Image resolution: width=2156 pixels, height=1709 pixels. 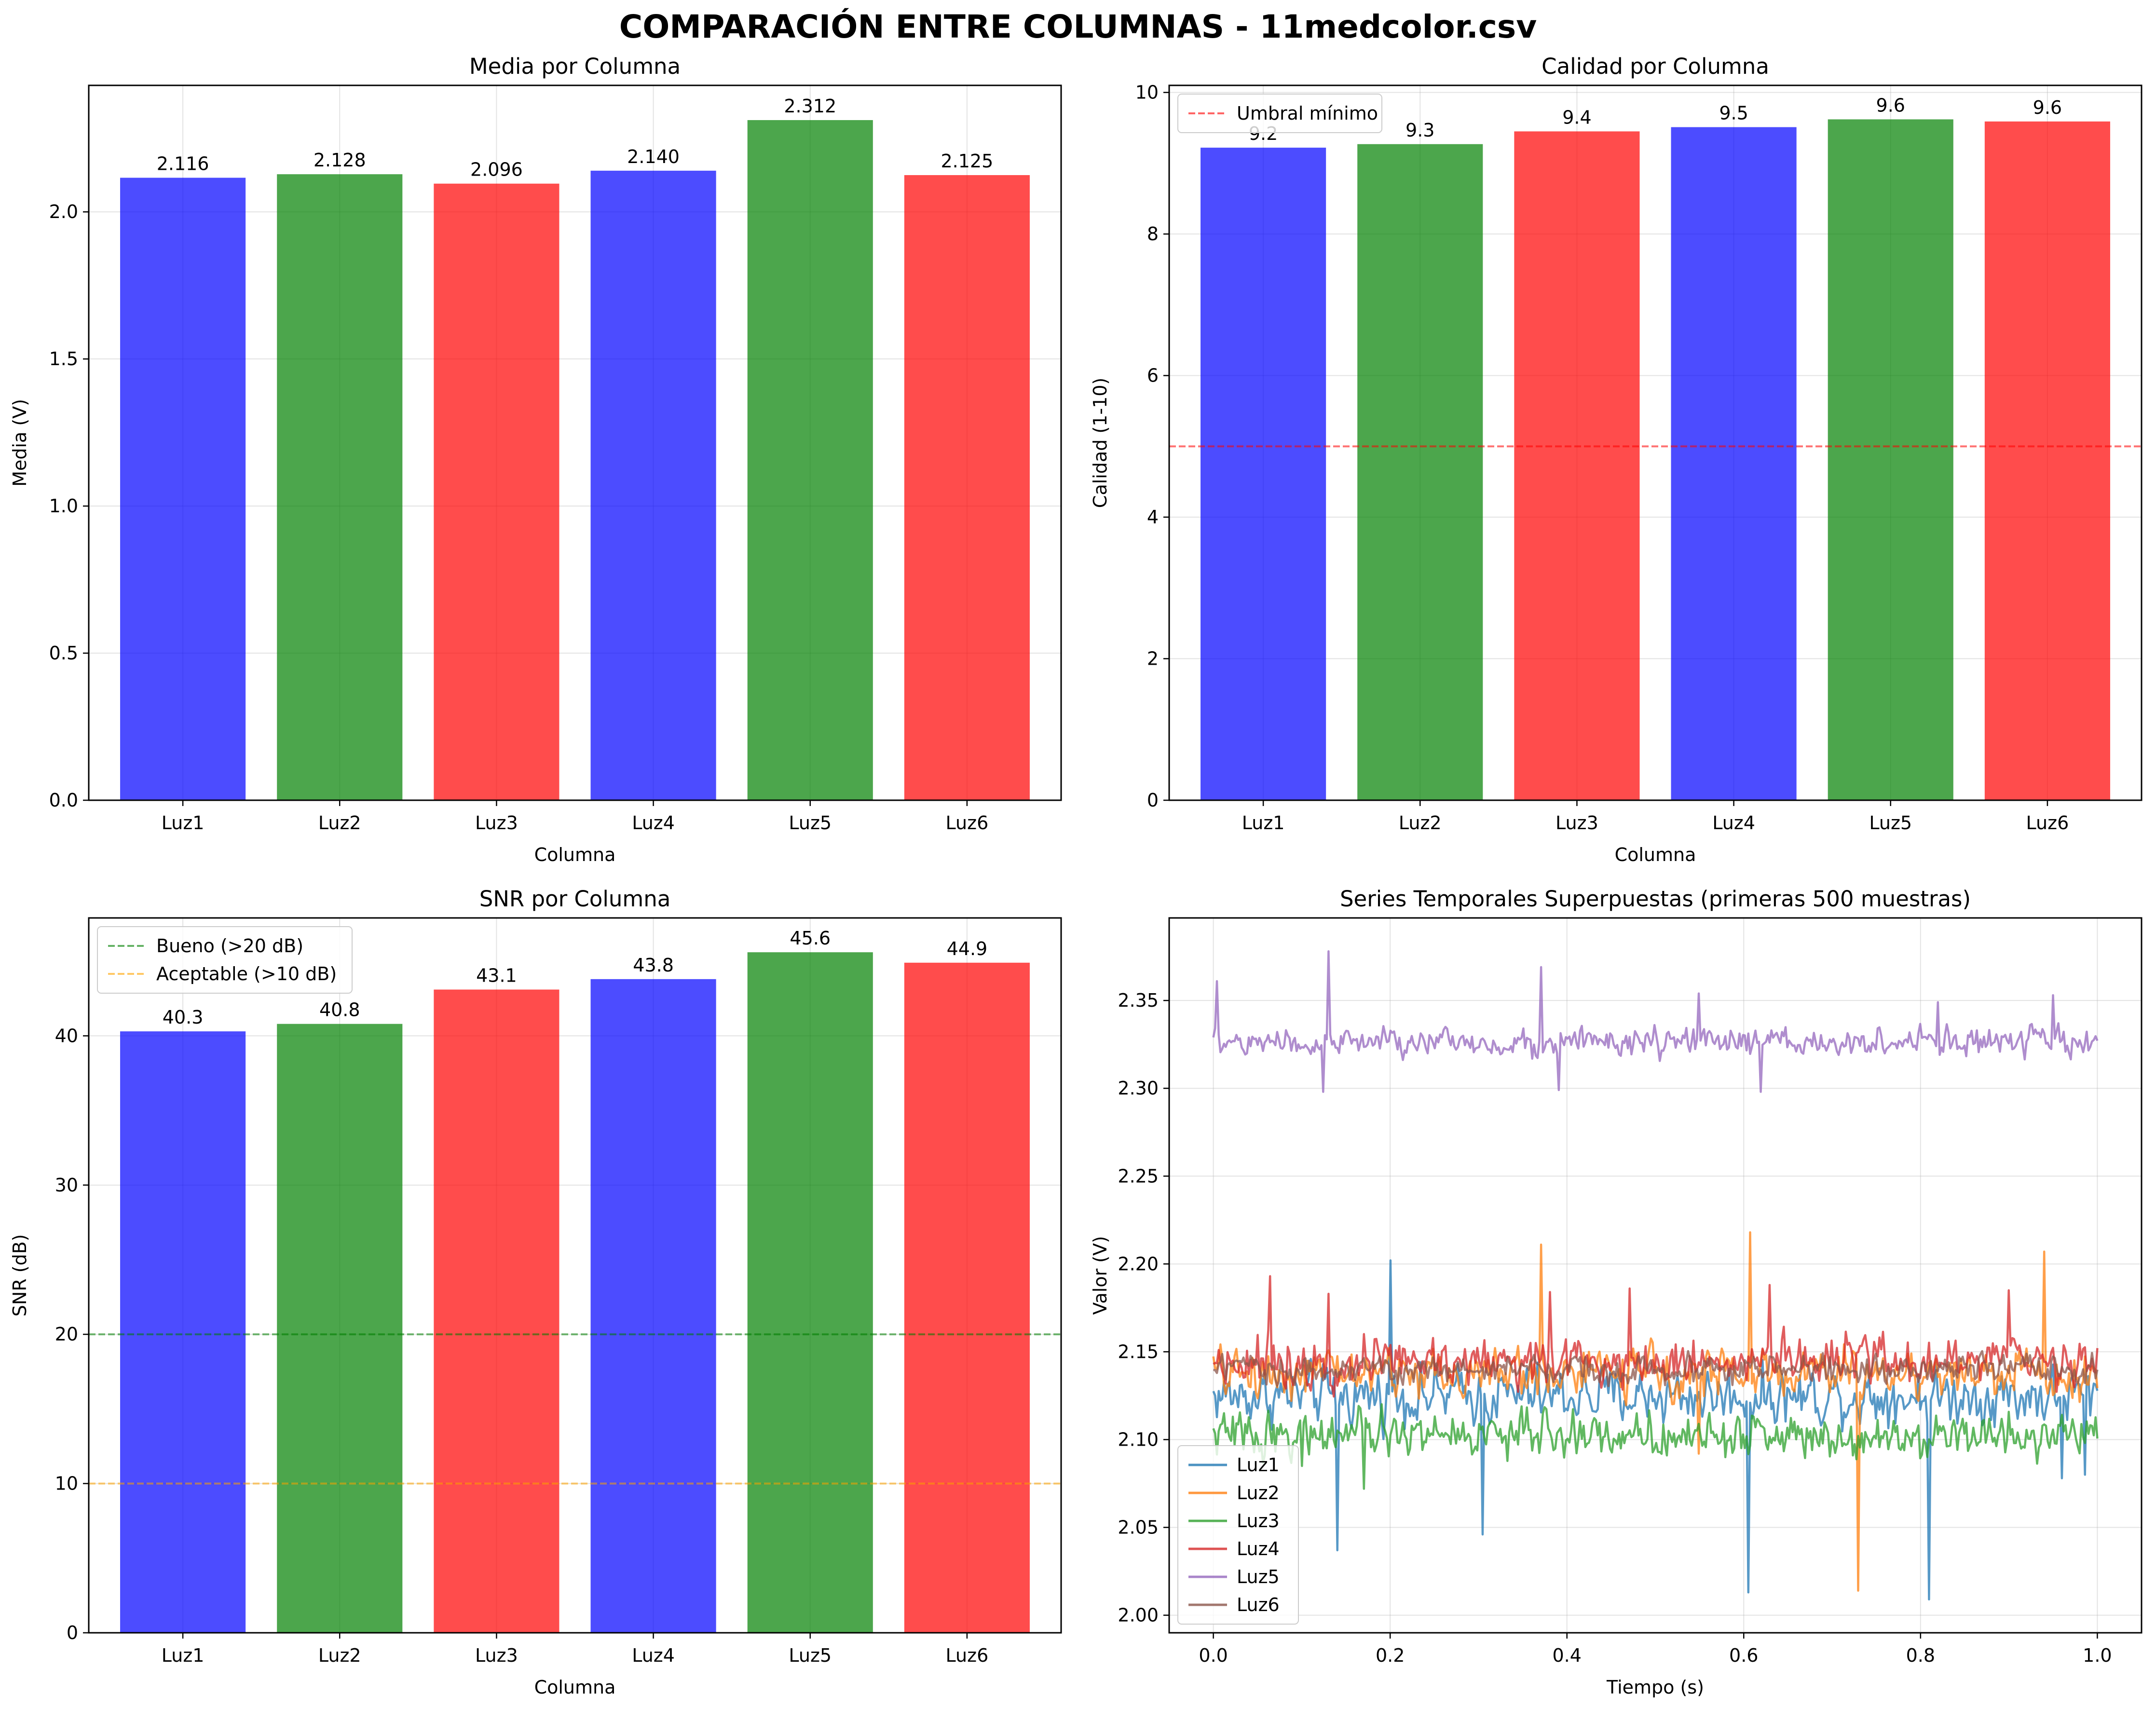 I want to click on y-tick-label: 4, so click(x=1153, y=517).